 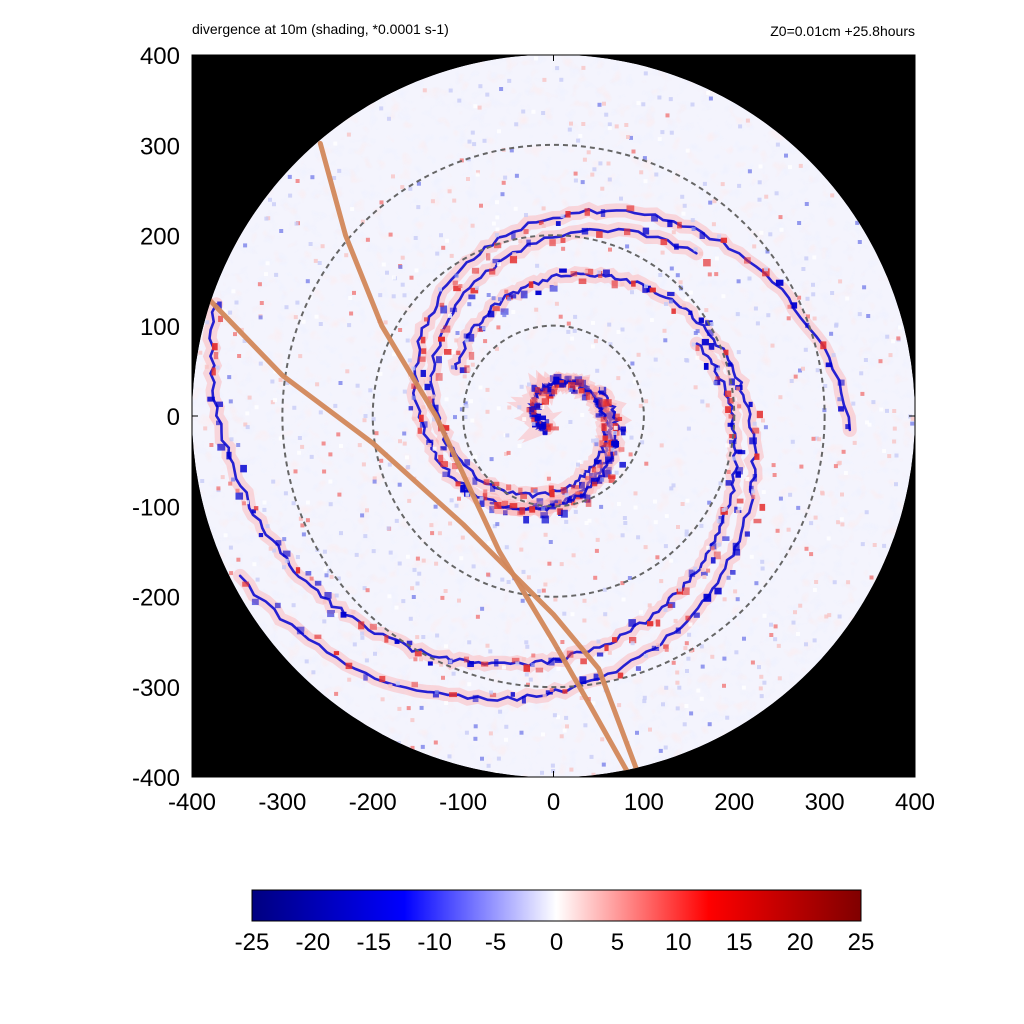 I want to click on x-tick-label: 0, so click(x=553, y=802).